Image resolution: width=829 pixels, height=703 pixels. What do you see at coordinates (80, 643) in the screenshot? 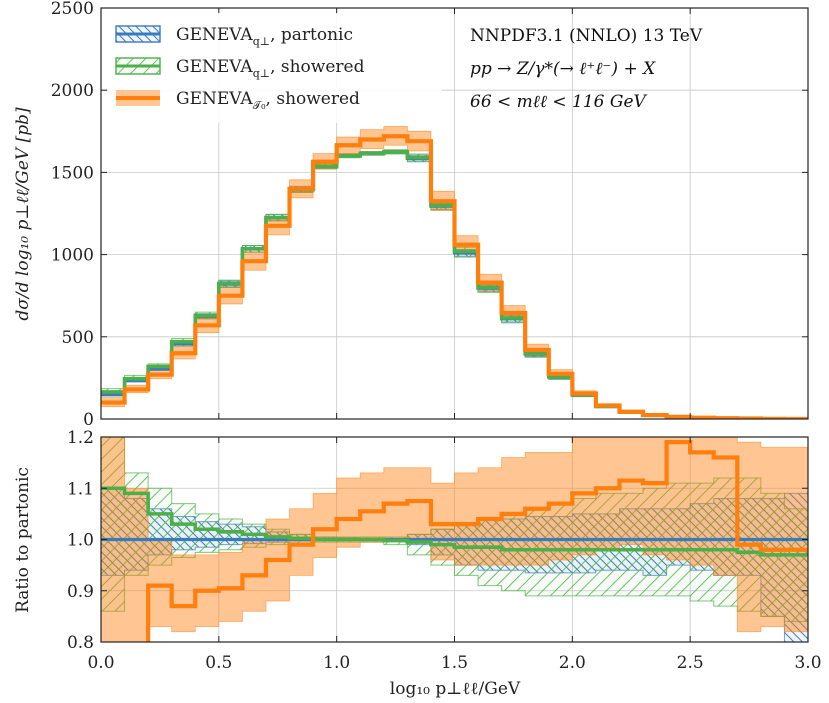
I see `ratio-y-tick-label: 0.8` at bounding box center [80, 643].